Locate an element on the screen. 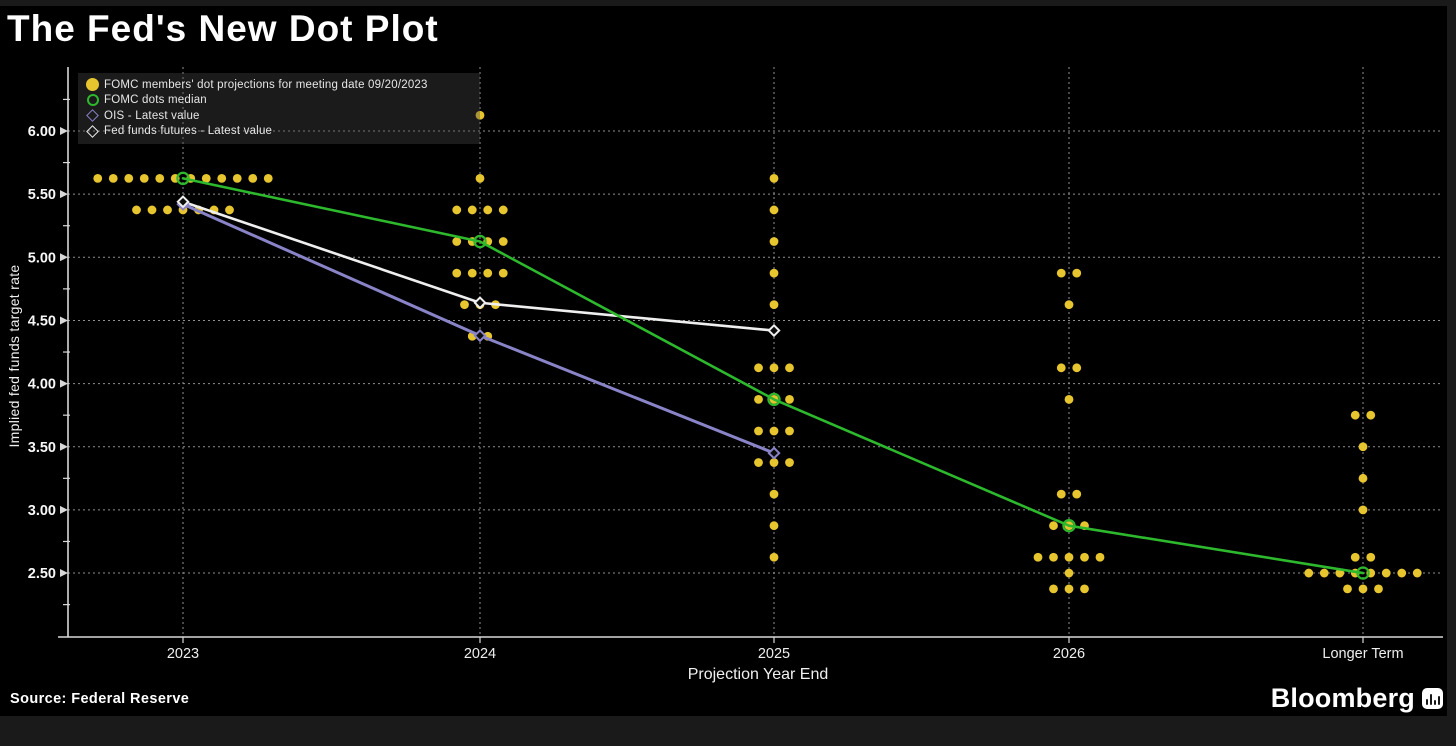  y-tick-label: 5.50 is located at coordinates (42, 195).